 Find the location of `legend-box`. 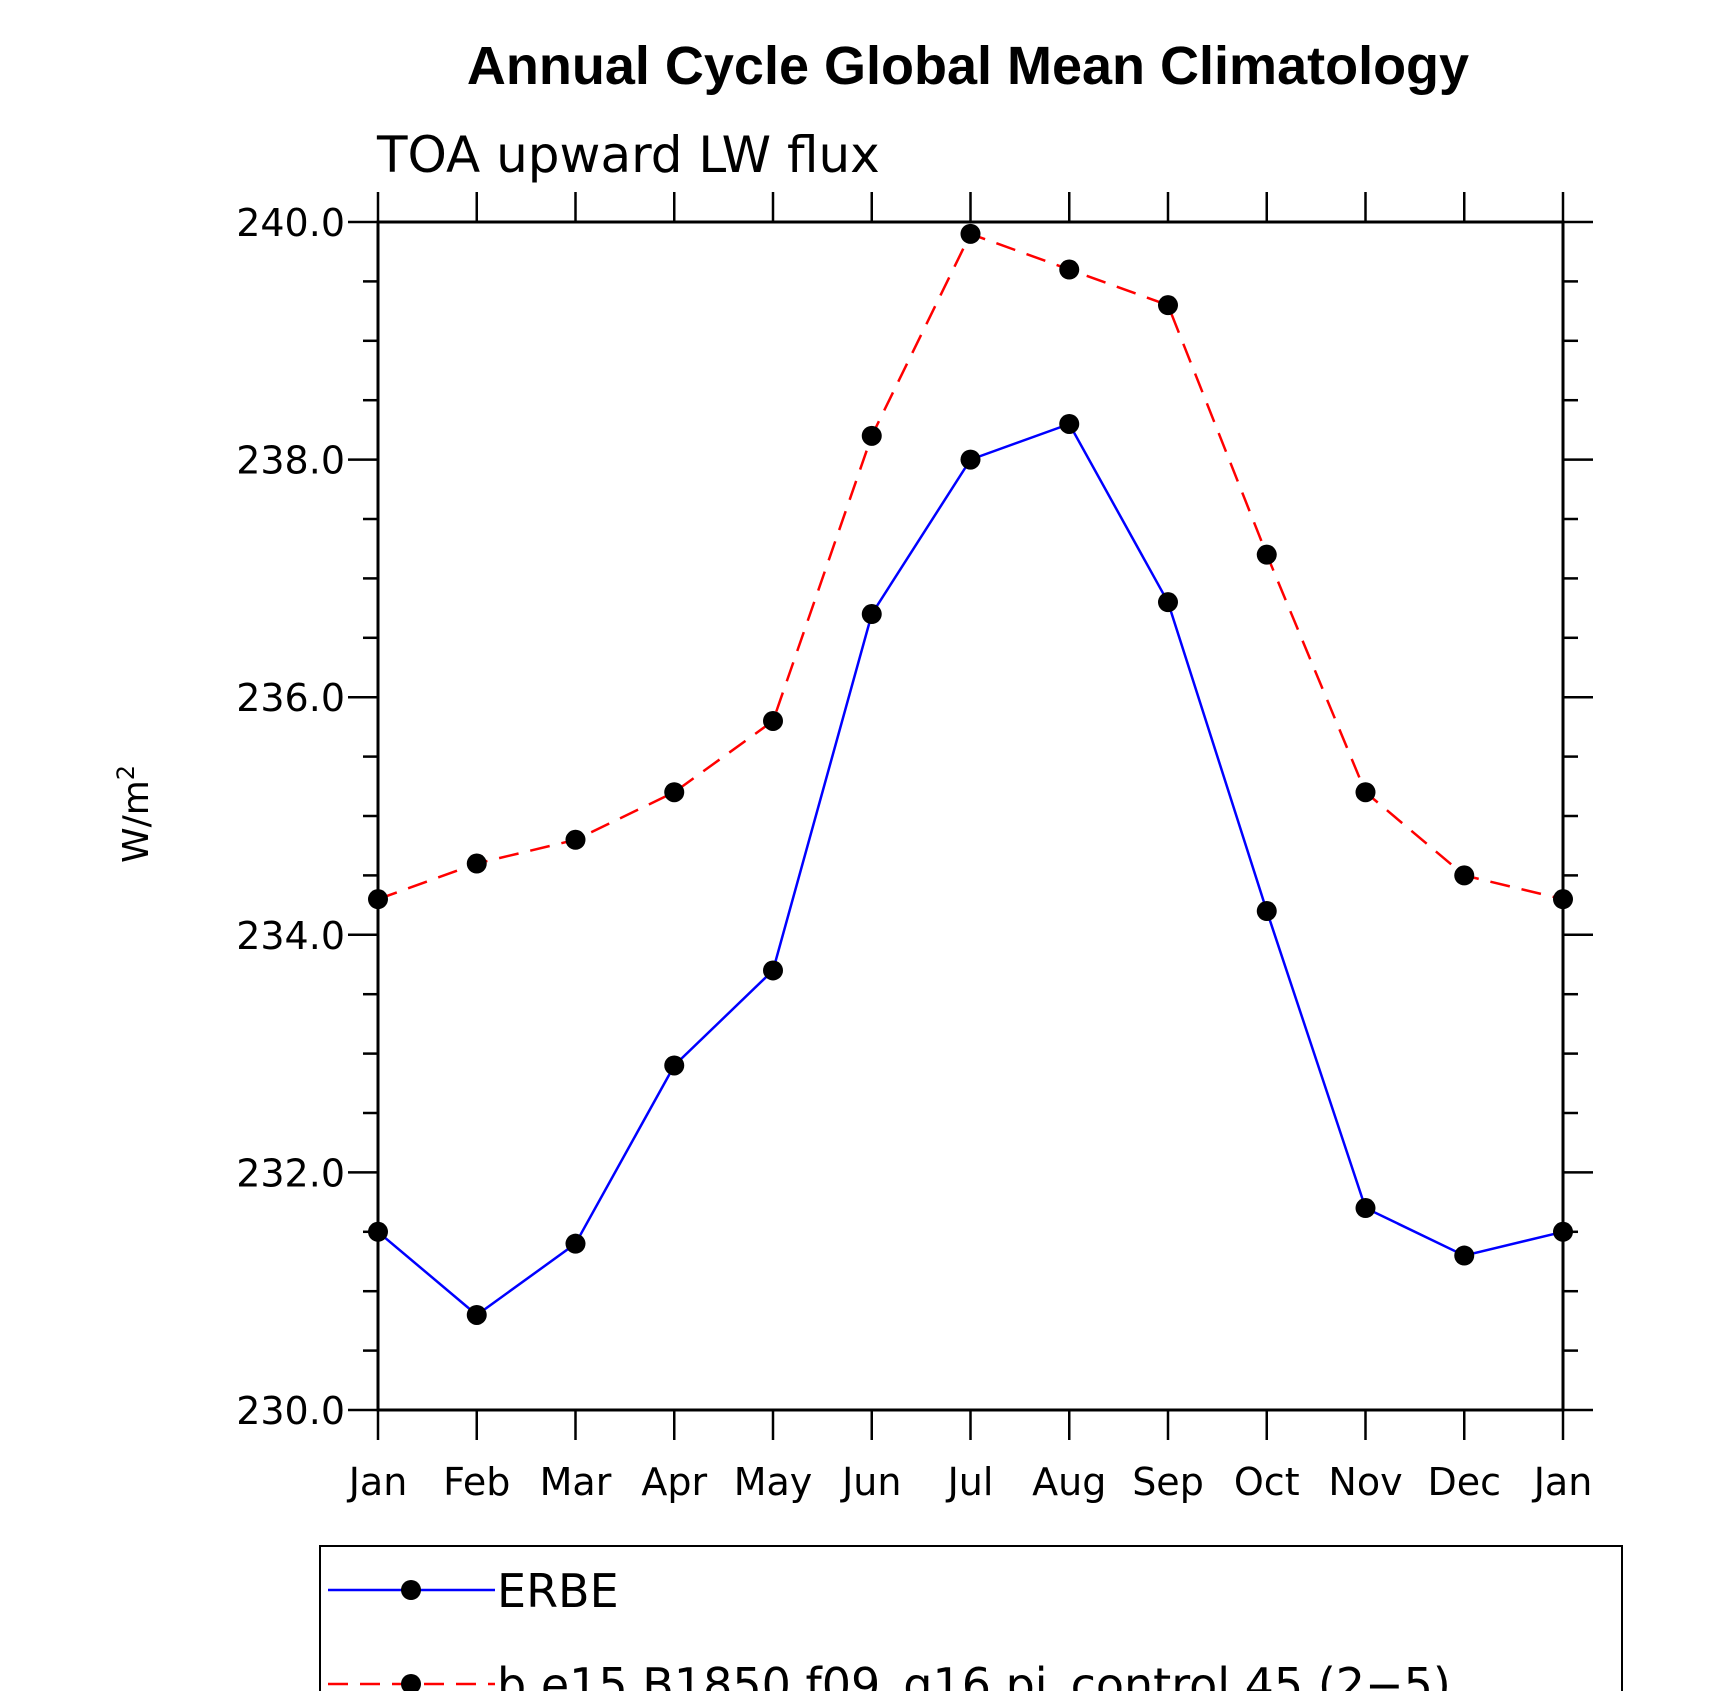

legend-box is located at coordinates (971, 1618).